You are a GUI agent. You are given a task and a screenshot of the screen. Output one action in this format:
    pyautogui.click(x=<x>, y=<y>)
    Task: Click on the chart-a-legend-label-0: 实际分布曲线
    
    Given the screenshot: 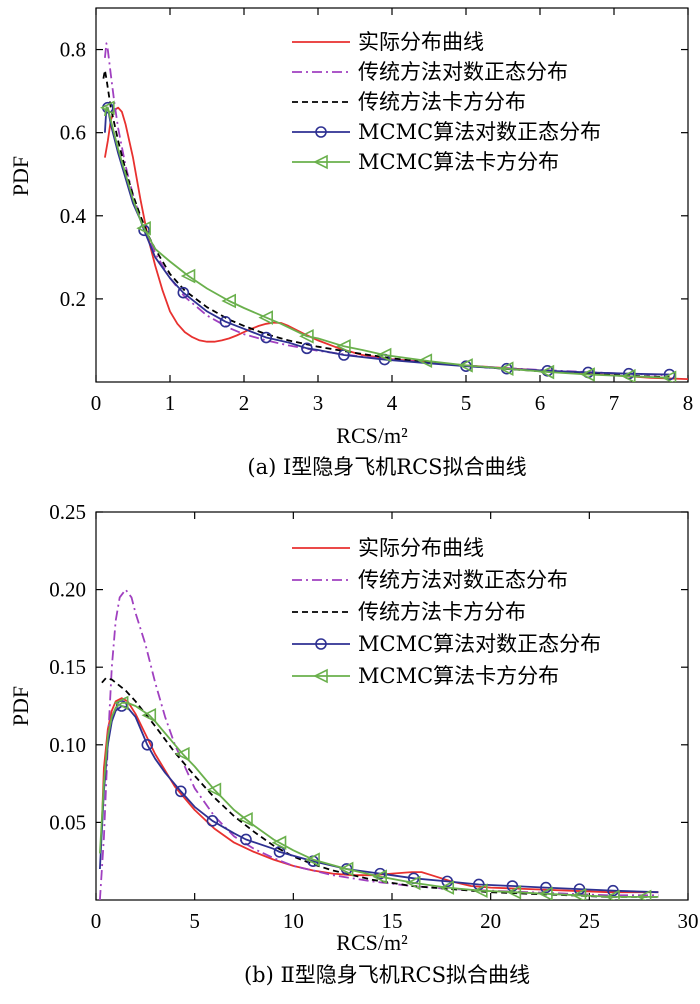 What is the action you would take?
    pyautogui.click(x=421, y=42)
    